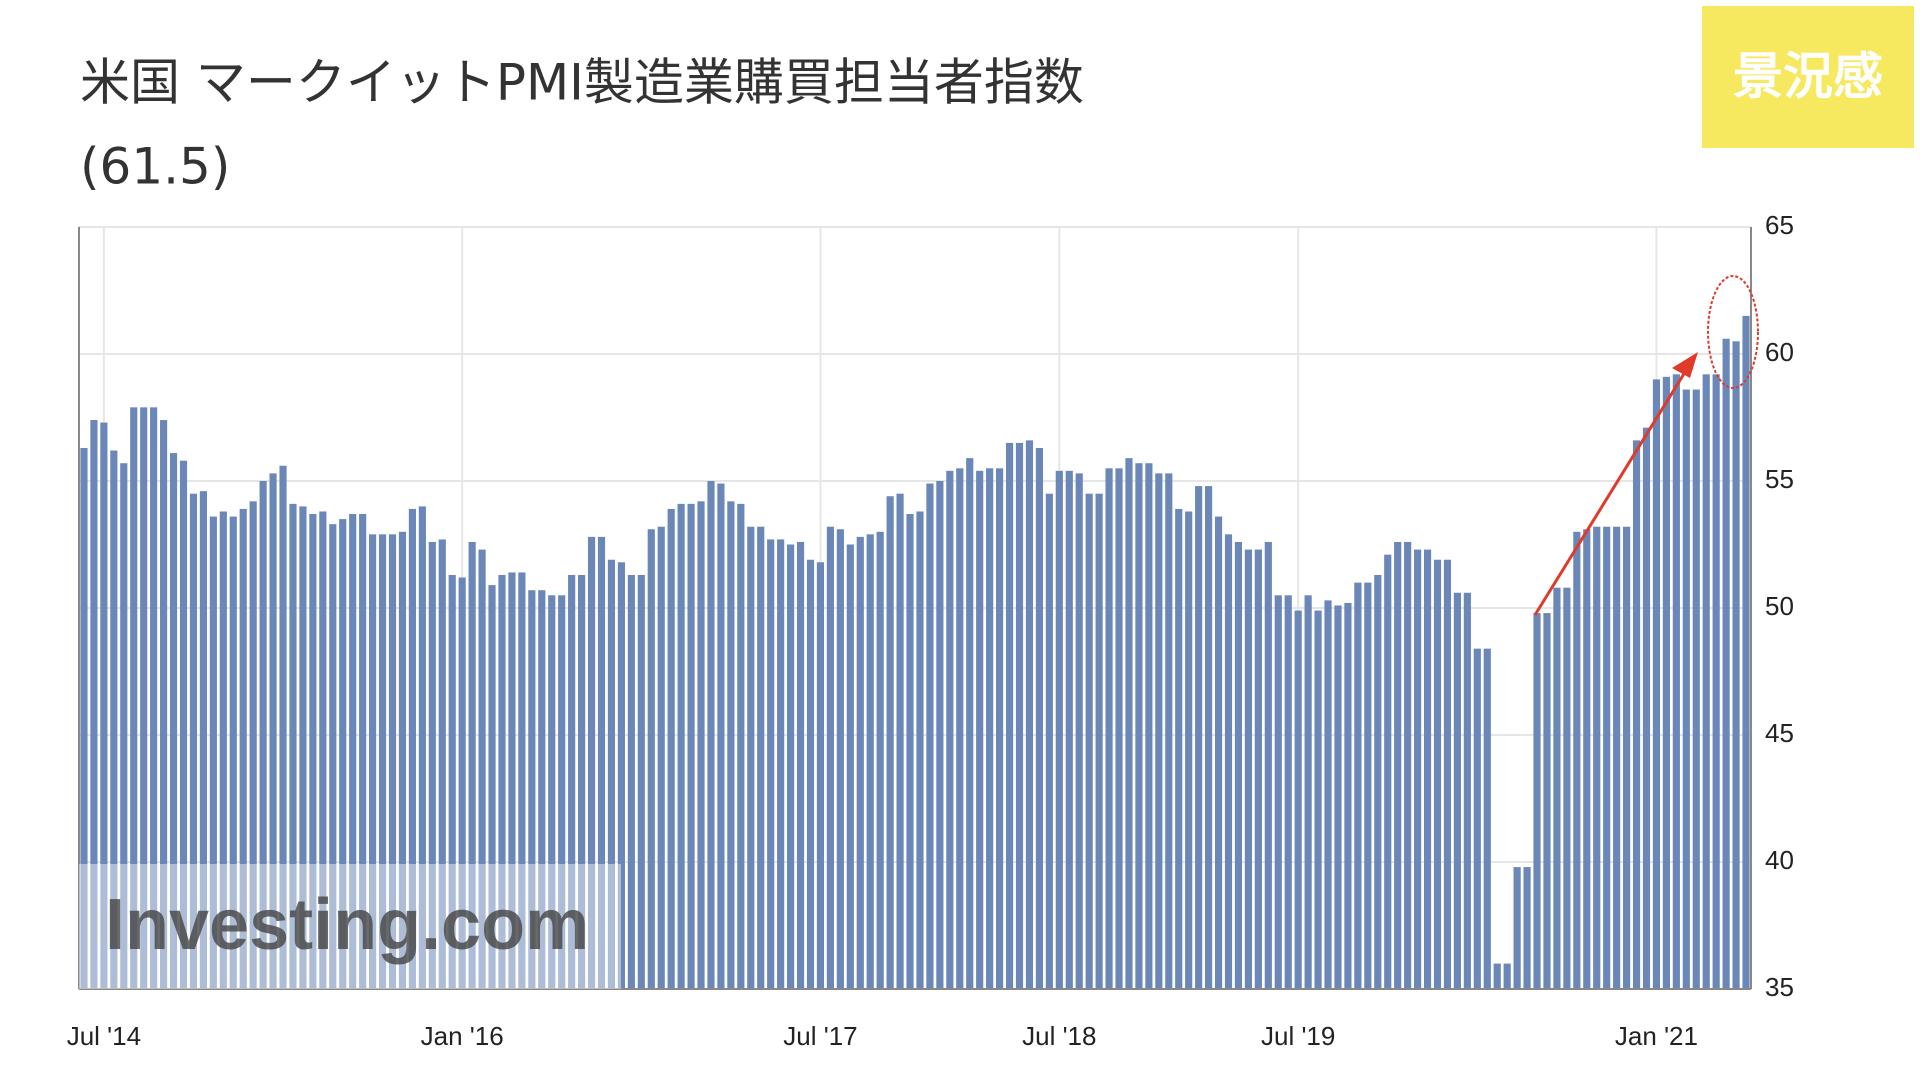 This screenshot has width=1920, height=1080. I want to click on x-tick-label: Jan '16, so click(462, 1036).